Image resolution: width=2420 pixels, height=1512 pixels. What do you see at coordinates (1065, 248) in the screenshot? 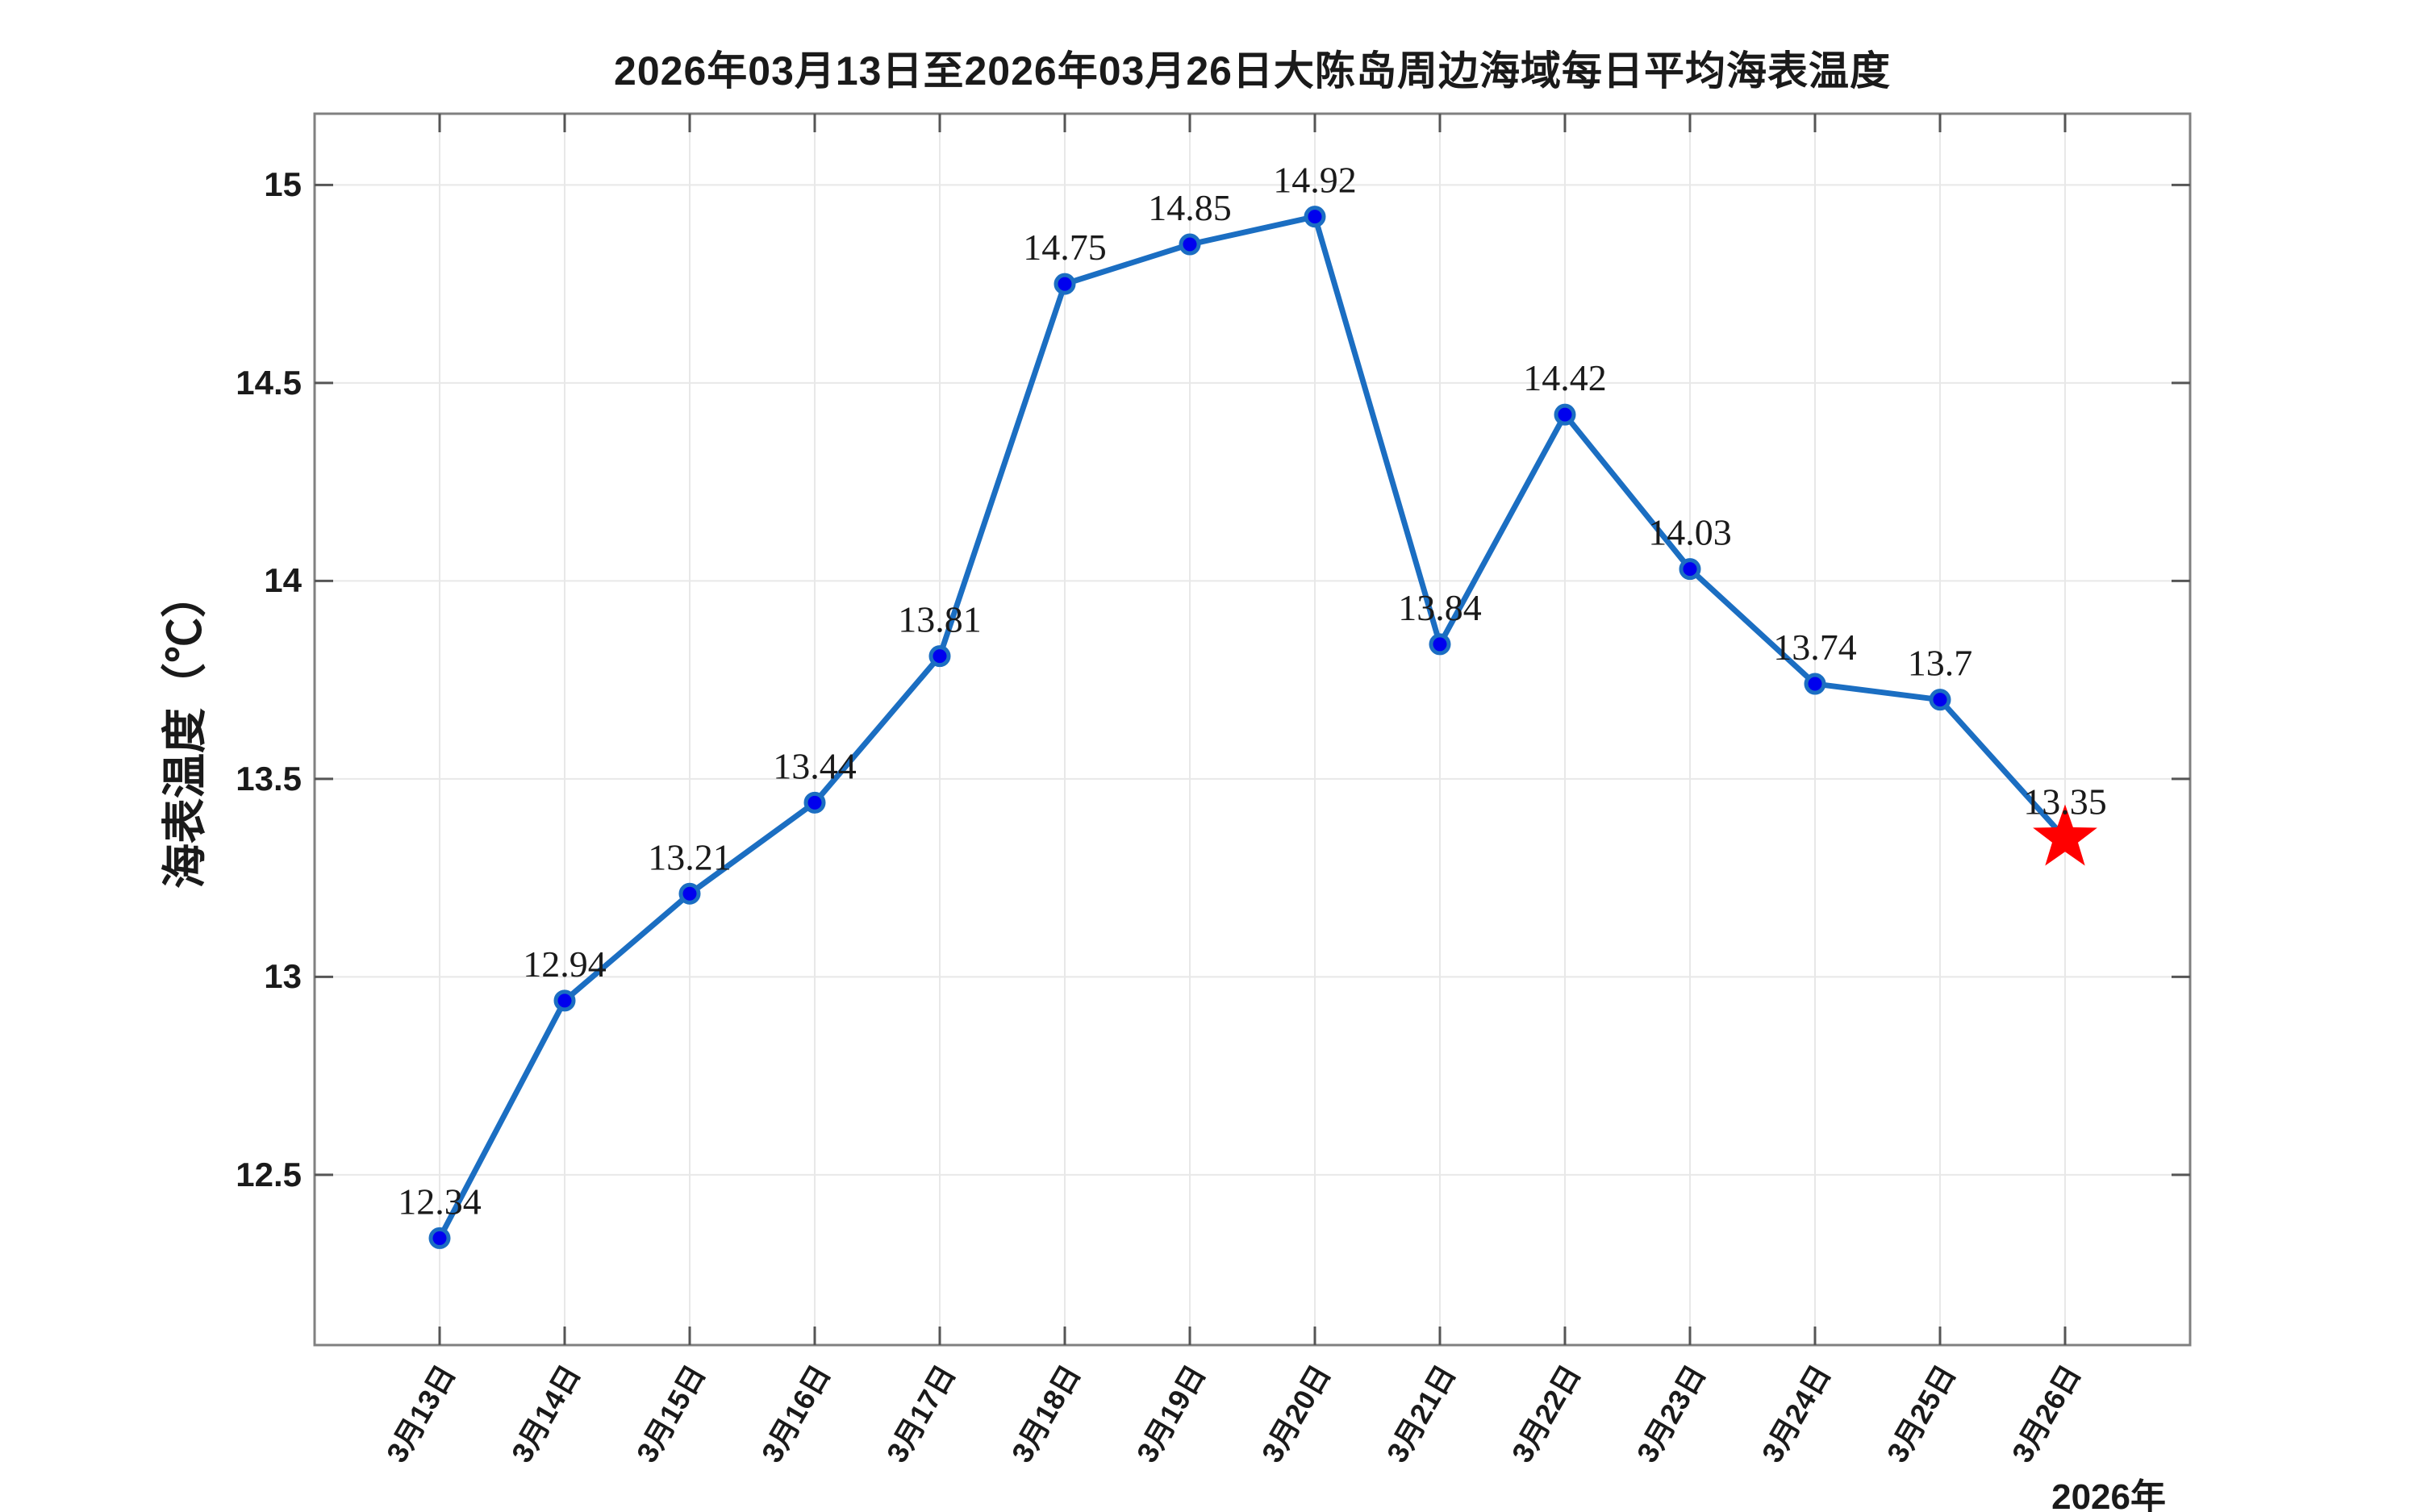
I see `point-label: 14.75` at bounding box center [1065, 248].